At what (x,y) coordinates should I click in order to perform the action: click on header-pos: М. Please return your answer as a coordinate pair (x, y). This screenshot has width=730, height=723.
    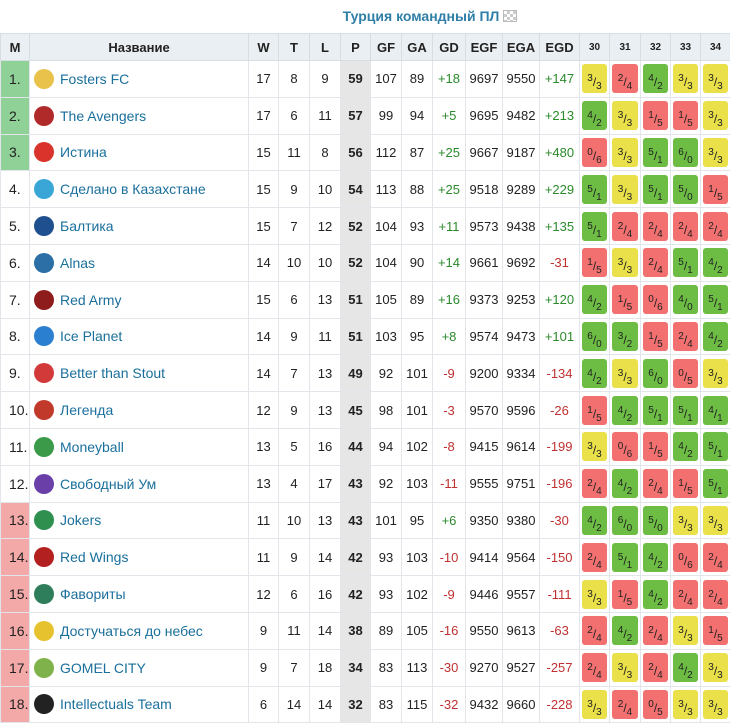
    Looking at the image, I should click on (15, 47).